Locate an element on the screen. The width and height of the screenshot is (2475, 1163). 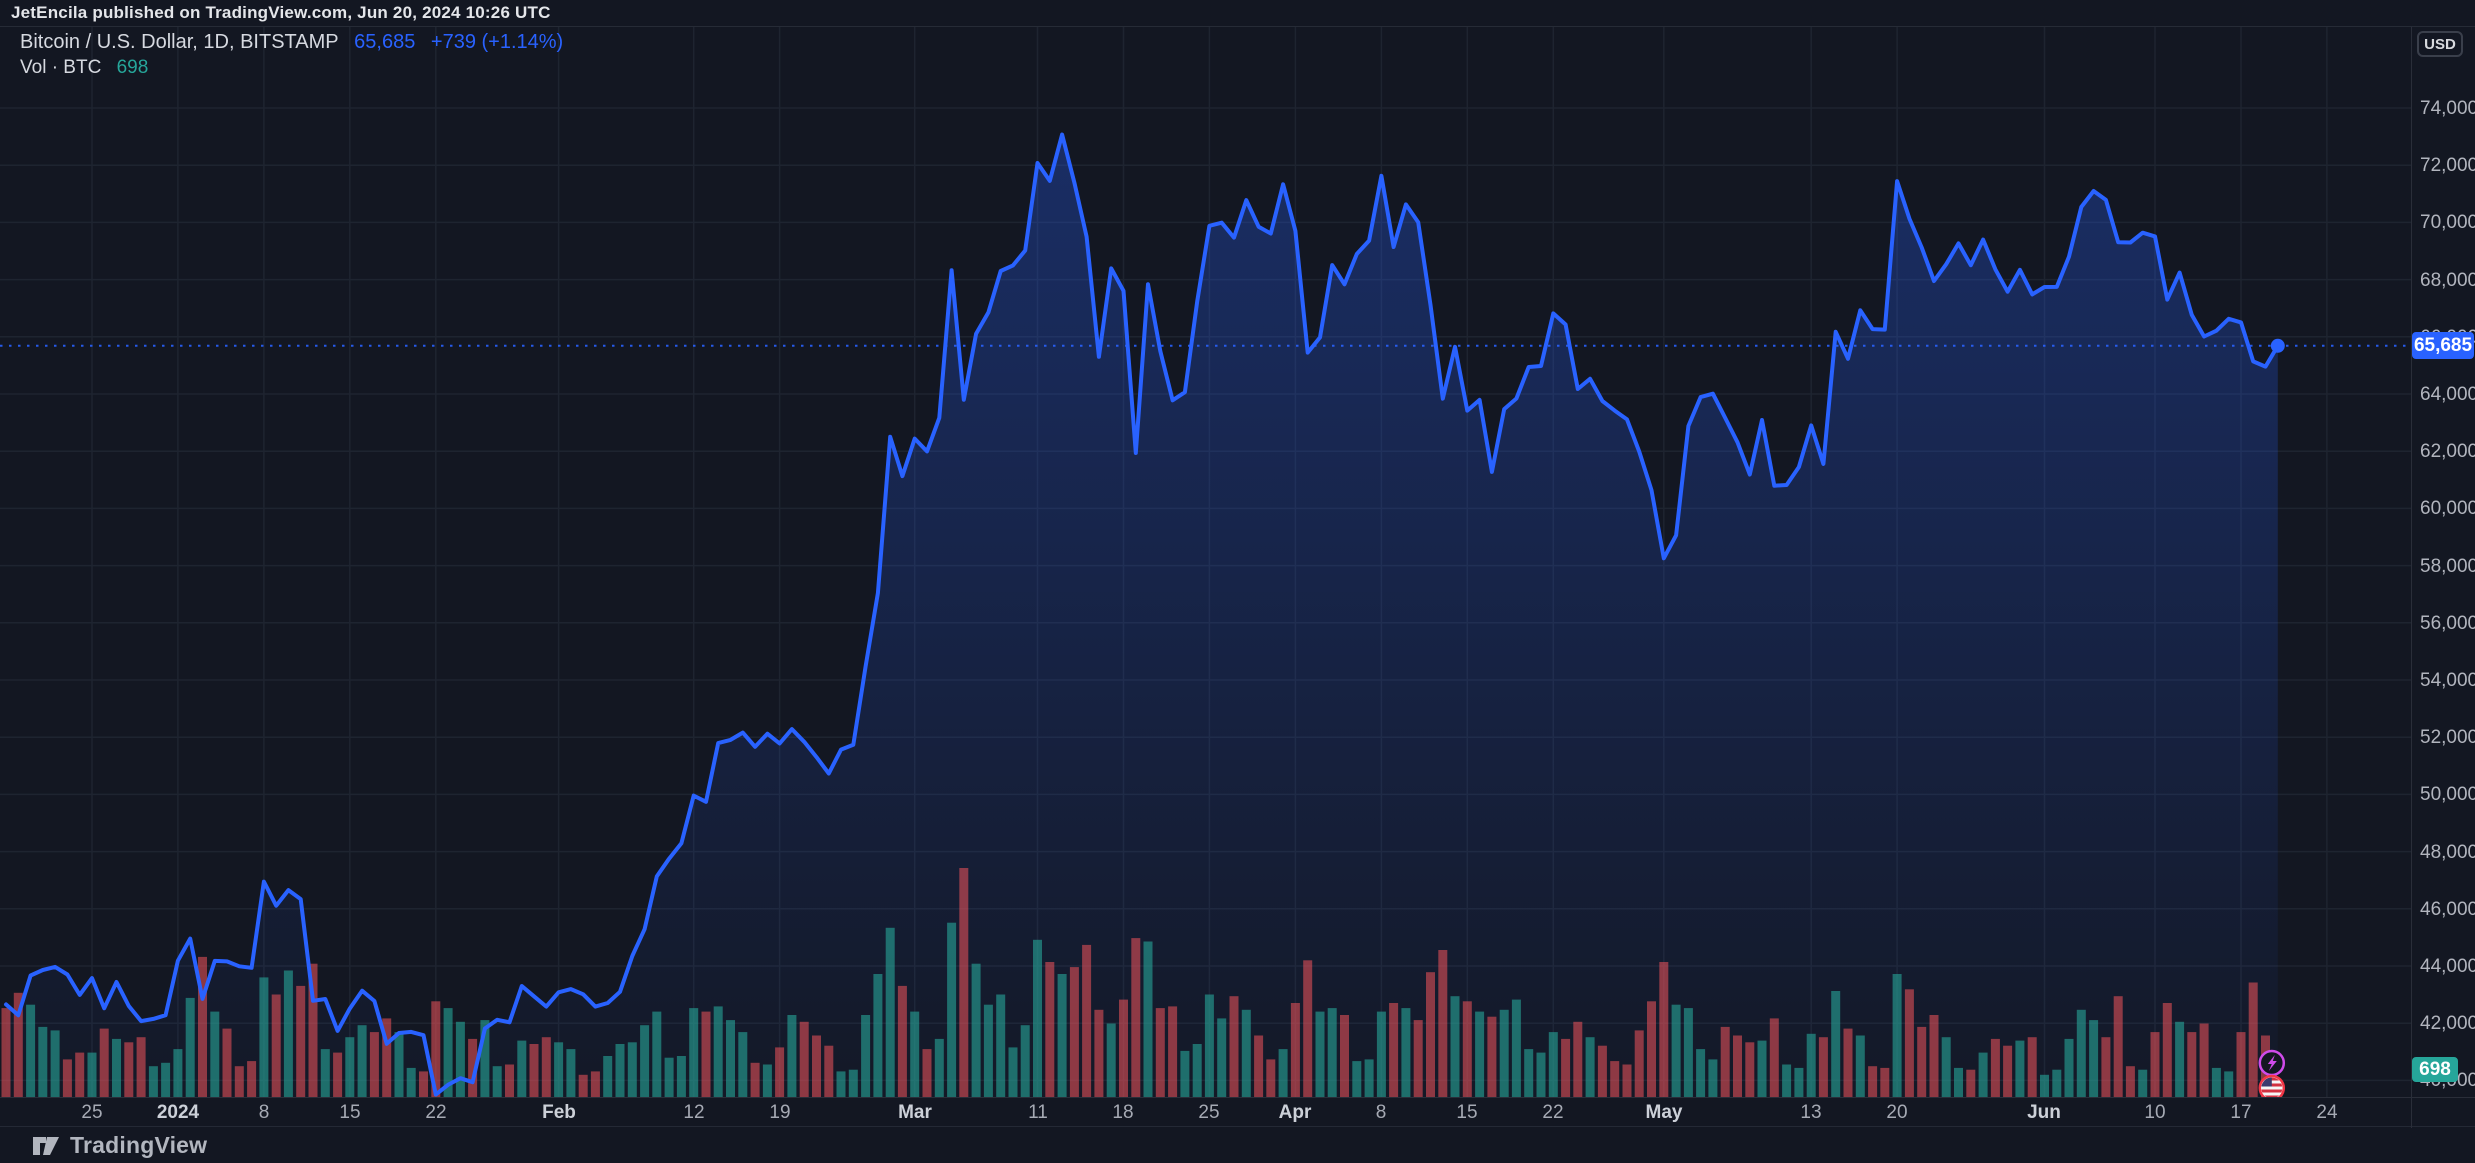
currency-toggle-button: USD is located at coordinates (2440, 44).